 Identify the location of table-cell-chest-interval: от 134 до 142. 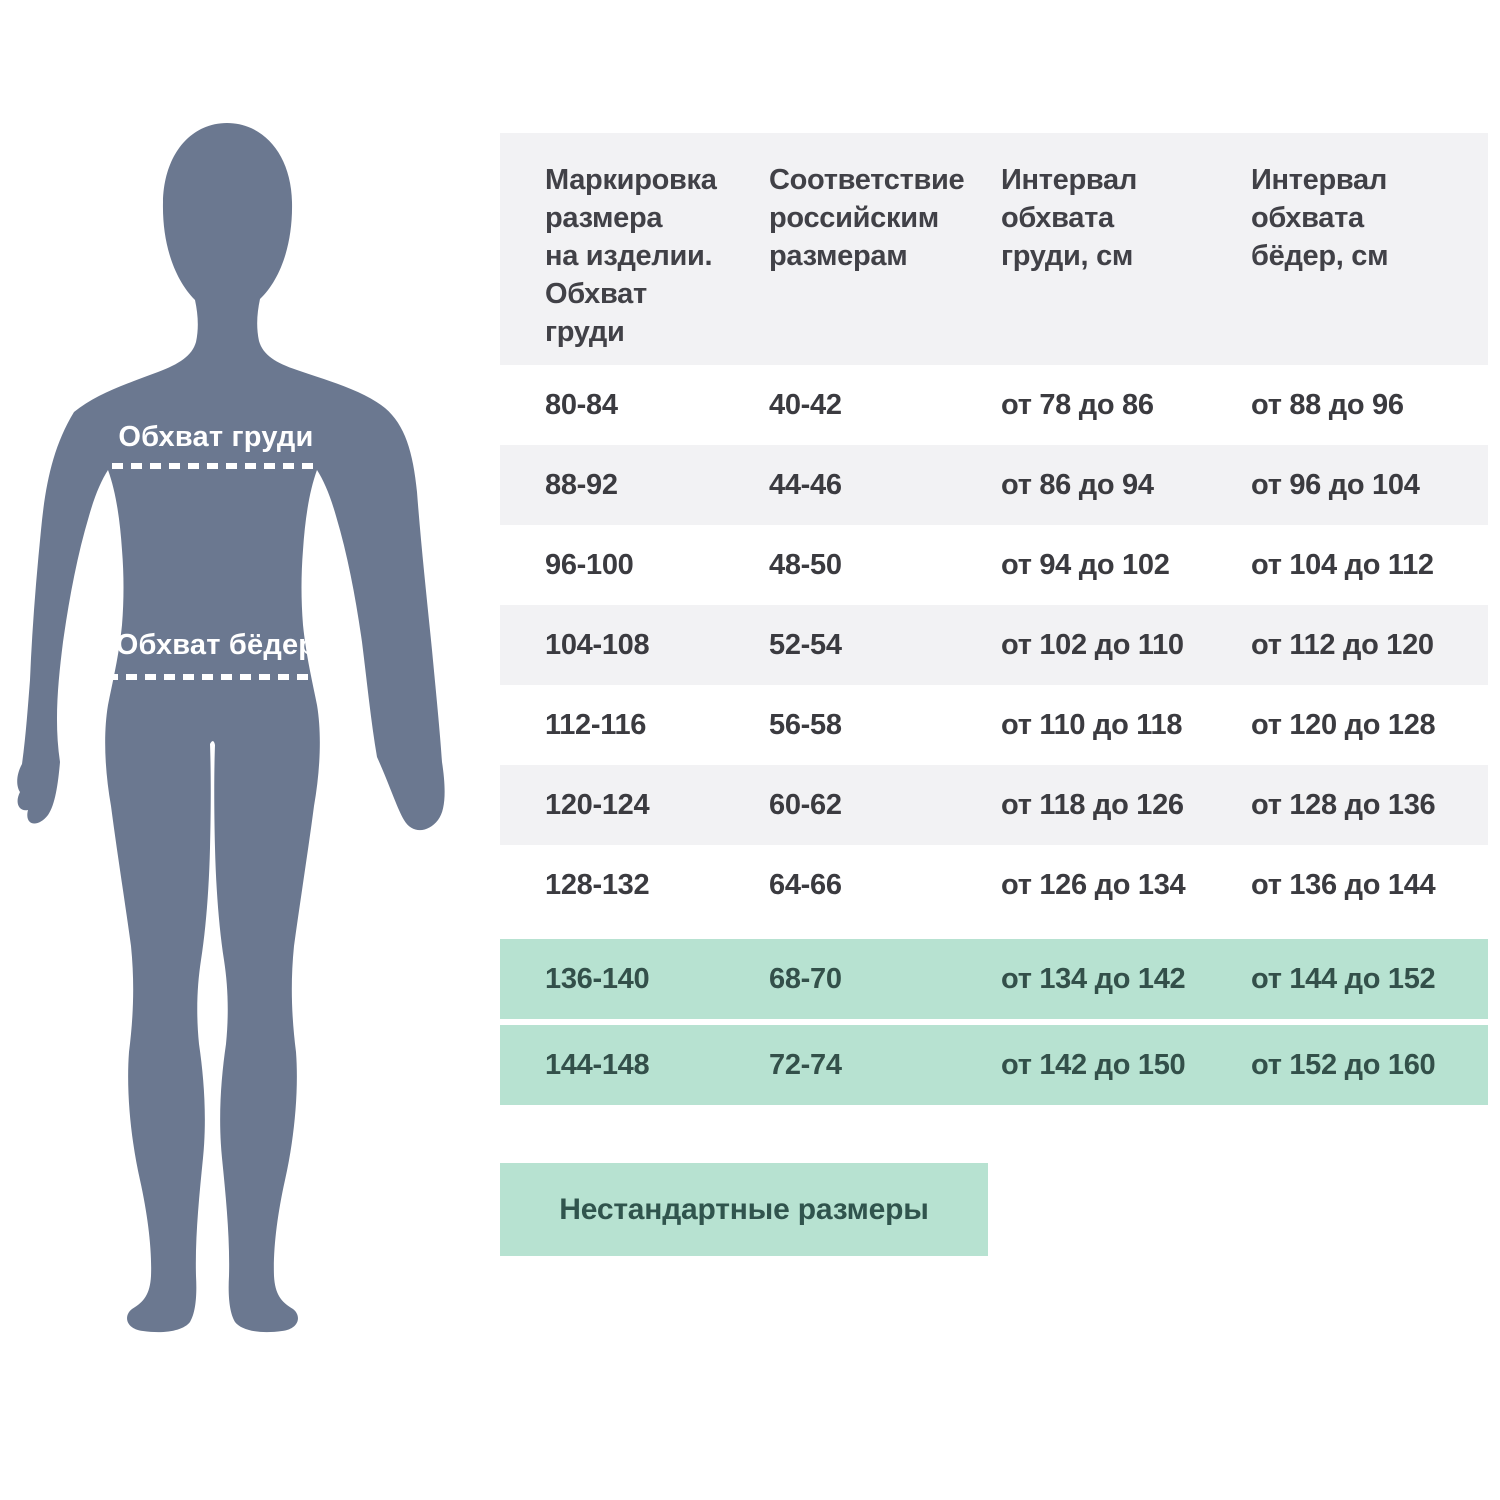
(1093, 978).